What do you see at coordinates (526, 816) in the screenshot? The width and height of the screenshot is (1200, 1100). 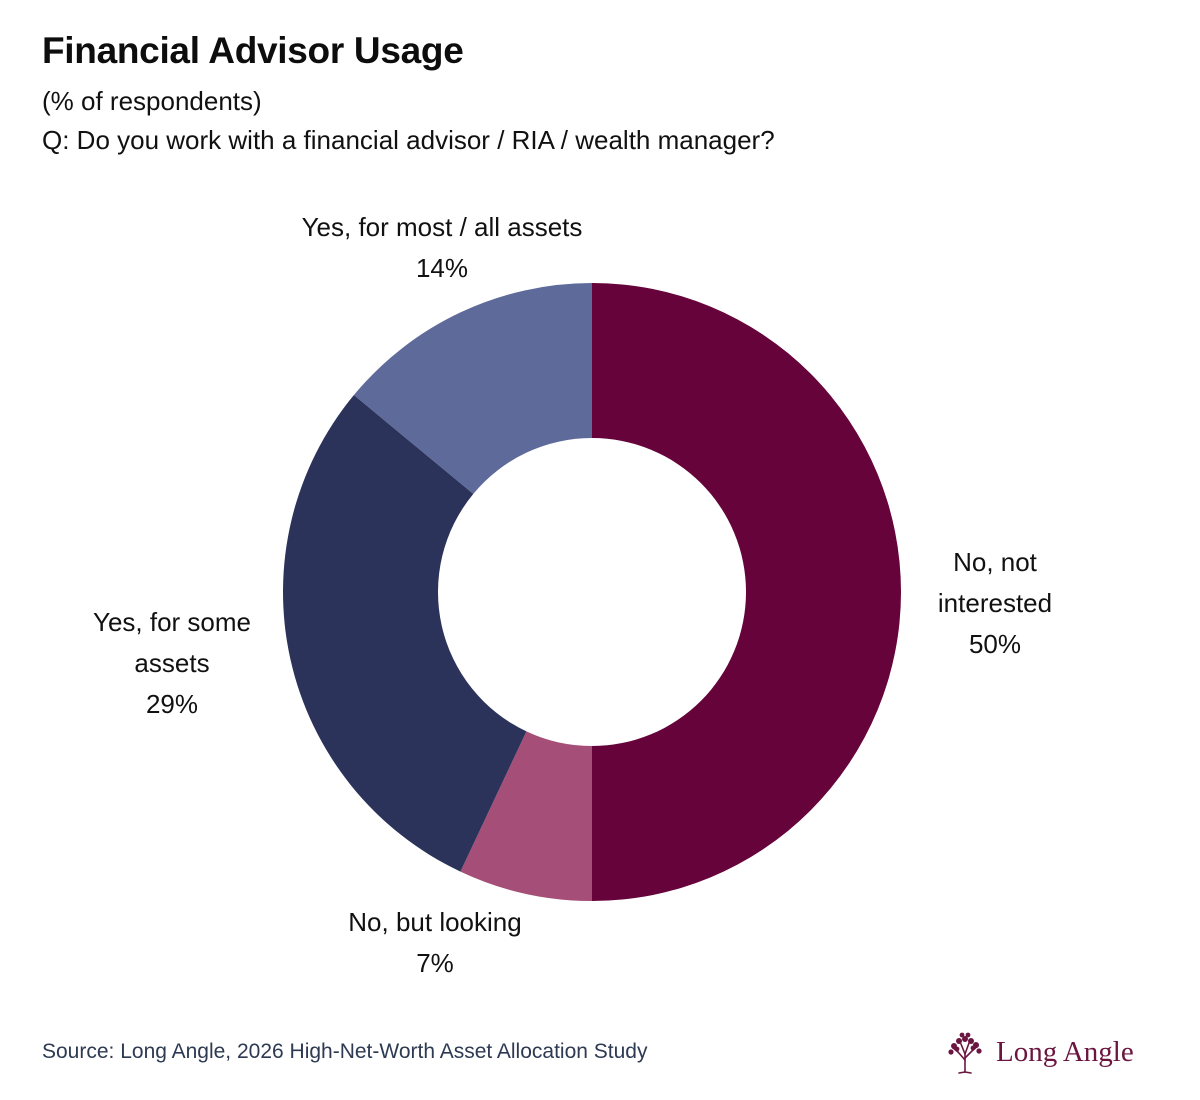 I see `slice-no-but-looking` at bounding box center [526, 816].